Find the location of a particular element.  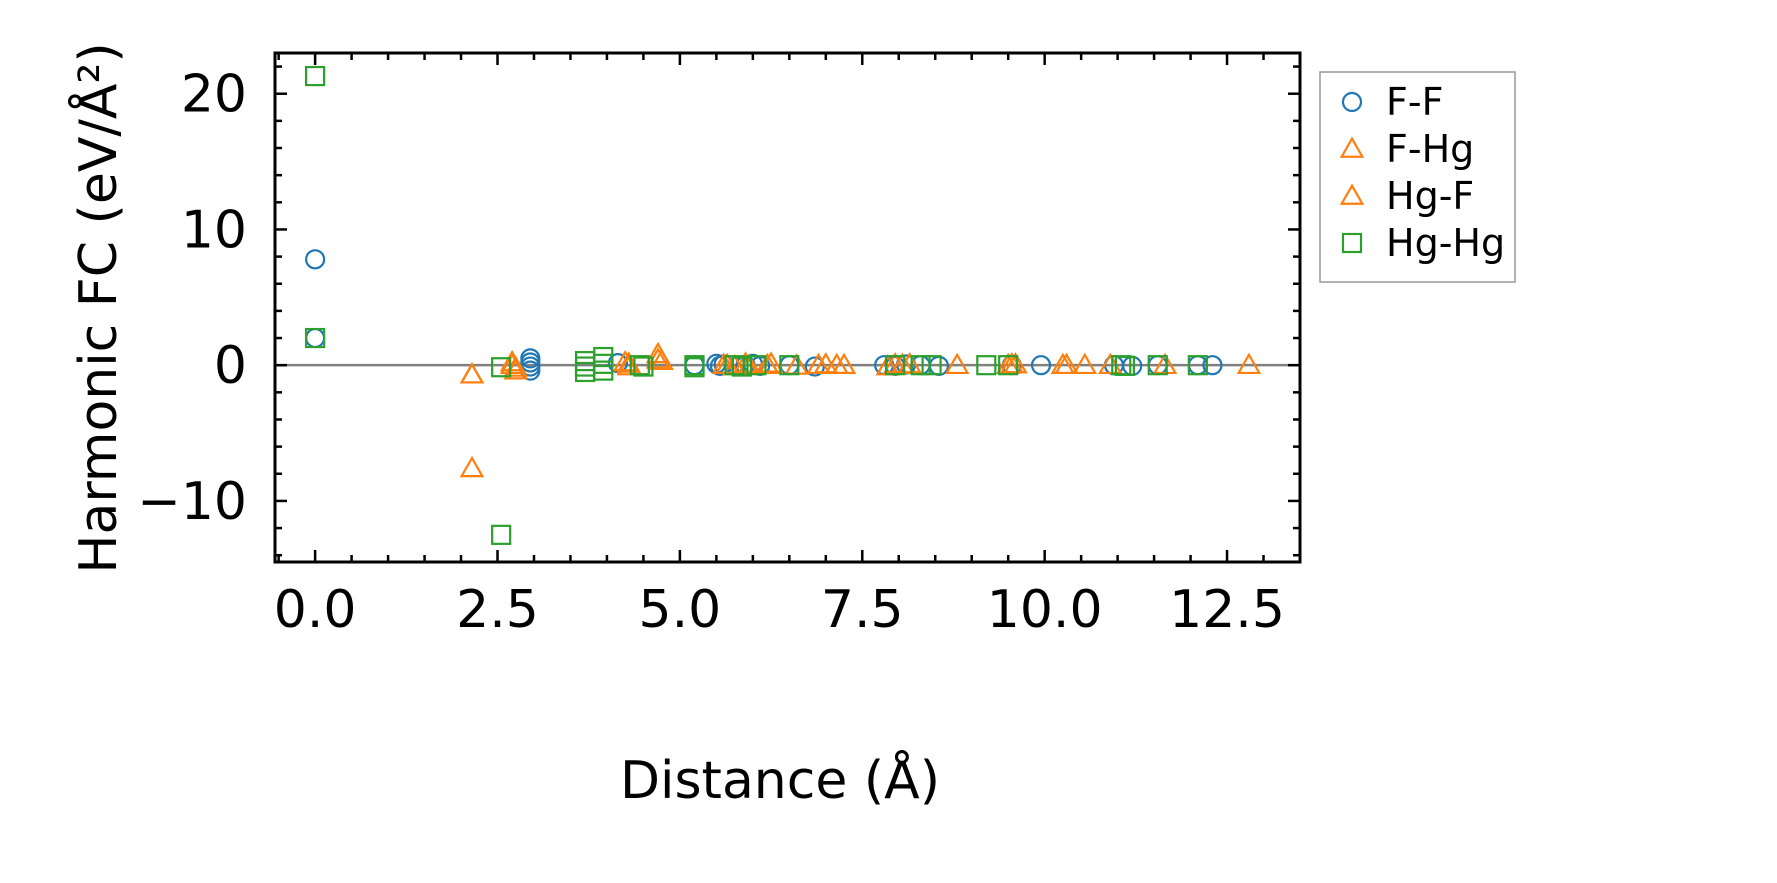

x-axis-label: Distance (Å) is located at coordinates (780, 780).